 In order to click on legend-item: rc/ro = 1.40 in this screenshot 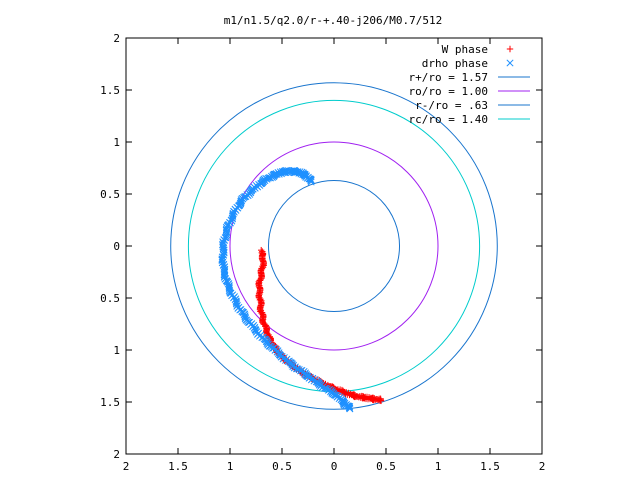, I will do `click(469, 119)`.